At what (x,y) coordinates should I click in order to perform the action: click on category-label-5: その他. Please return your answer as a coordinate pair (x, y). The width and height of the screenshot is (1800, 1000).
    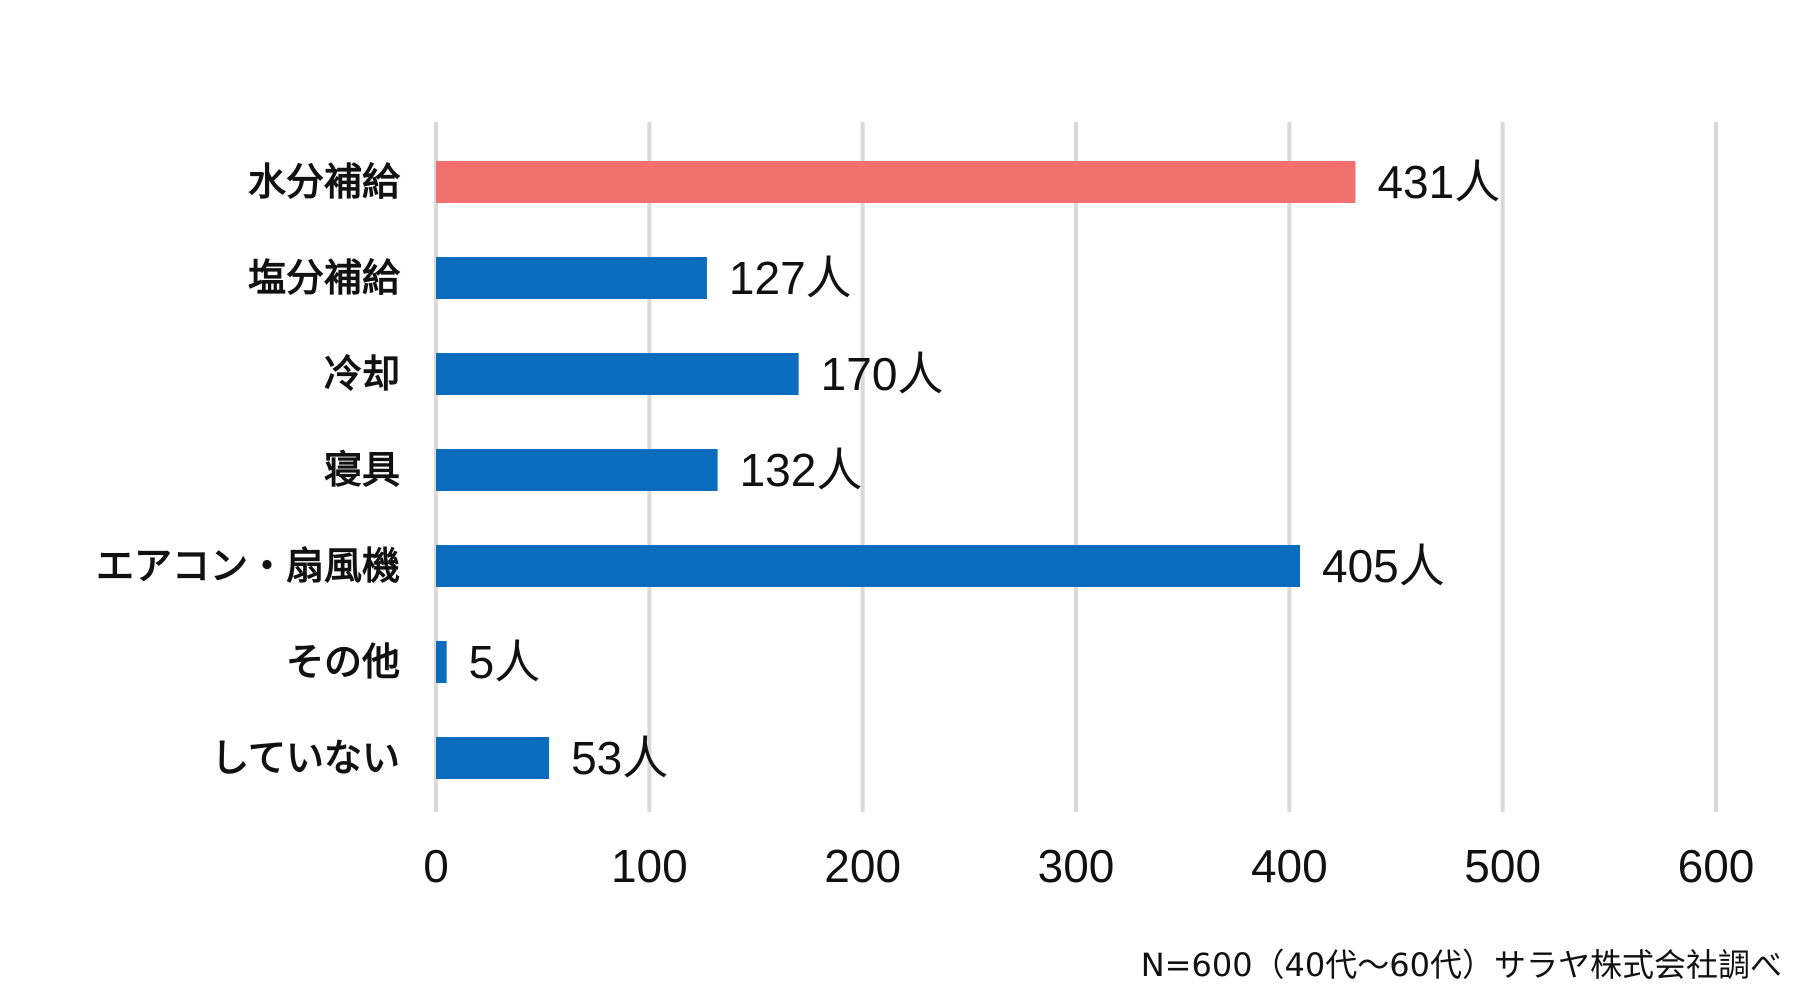
    Looking at the image, I should click on (343, 662).